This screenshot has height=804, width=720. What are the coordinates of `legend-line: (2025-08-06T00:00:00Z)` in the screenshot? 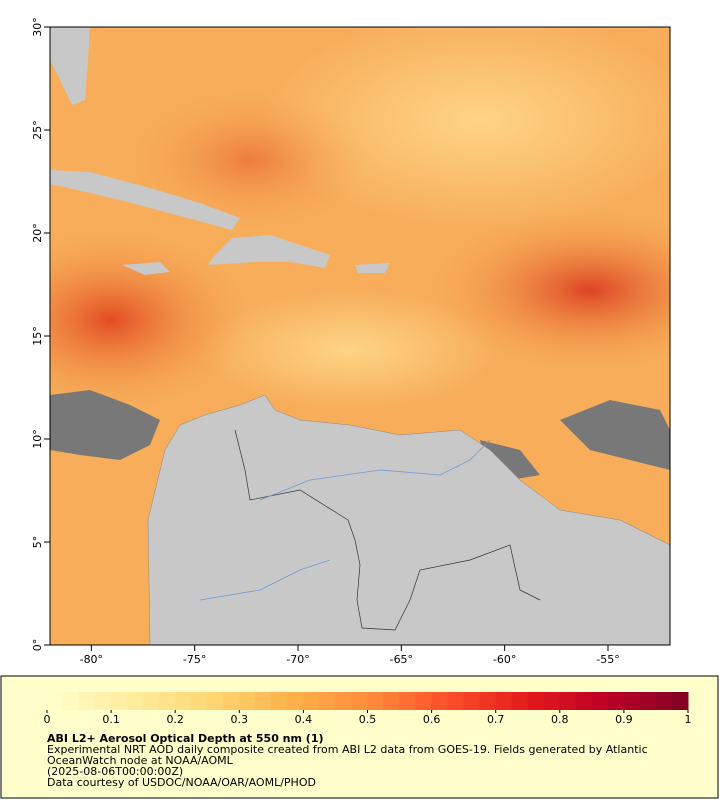 It's located at (115, 771).